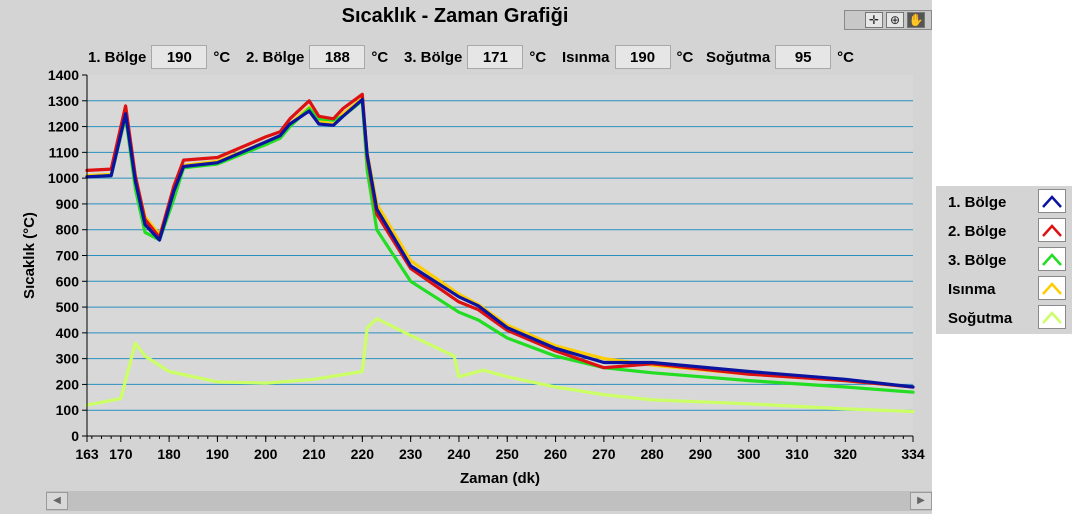 The width and height of the screenshot is (1072, 514). Describe the element at coordinates (68, 204) in the screenshot. I see `y-tick-label: 900` at that location.